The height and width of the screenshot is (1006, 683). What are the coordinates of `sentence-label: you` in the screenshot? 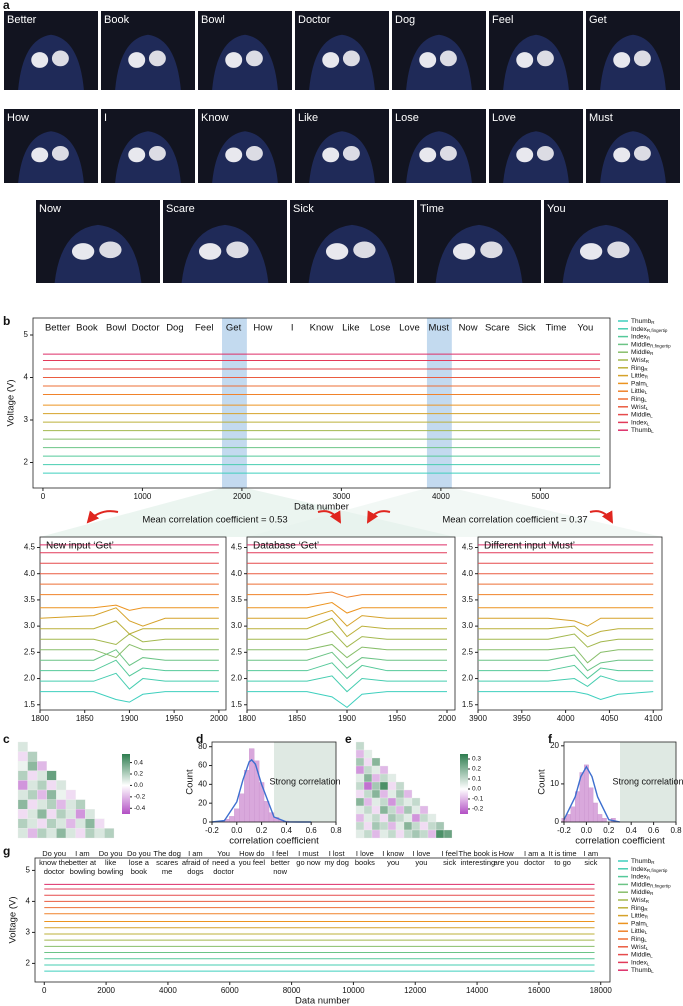 It's located at (421, 862).